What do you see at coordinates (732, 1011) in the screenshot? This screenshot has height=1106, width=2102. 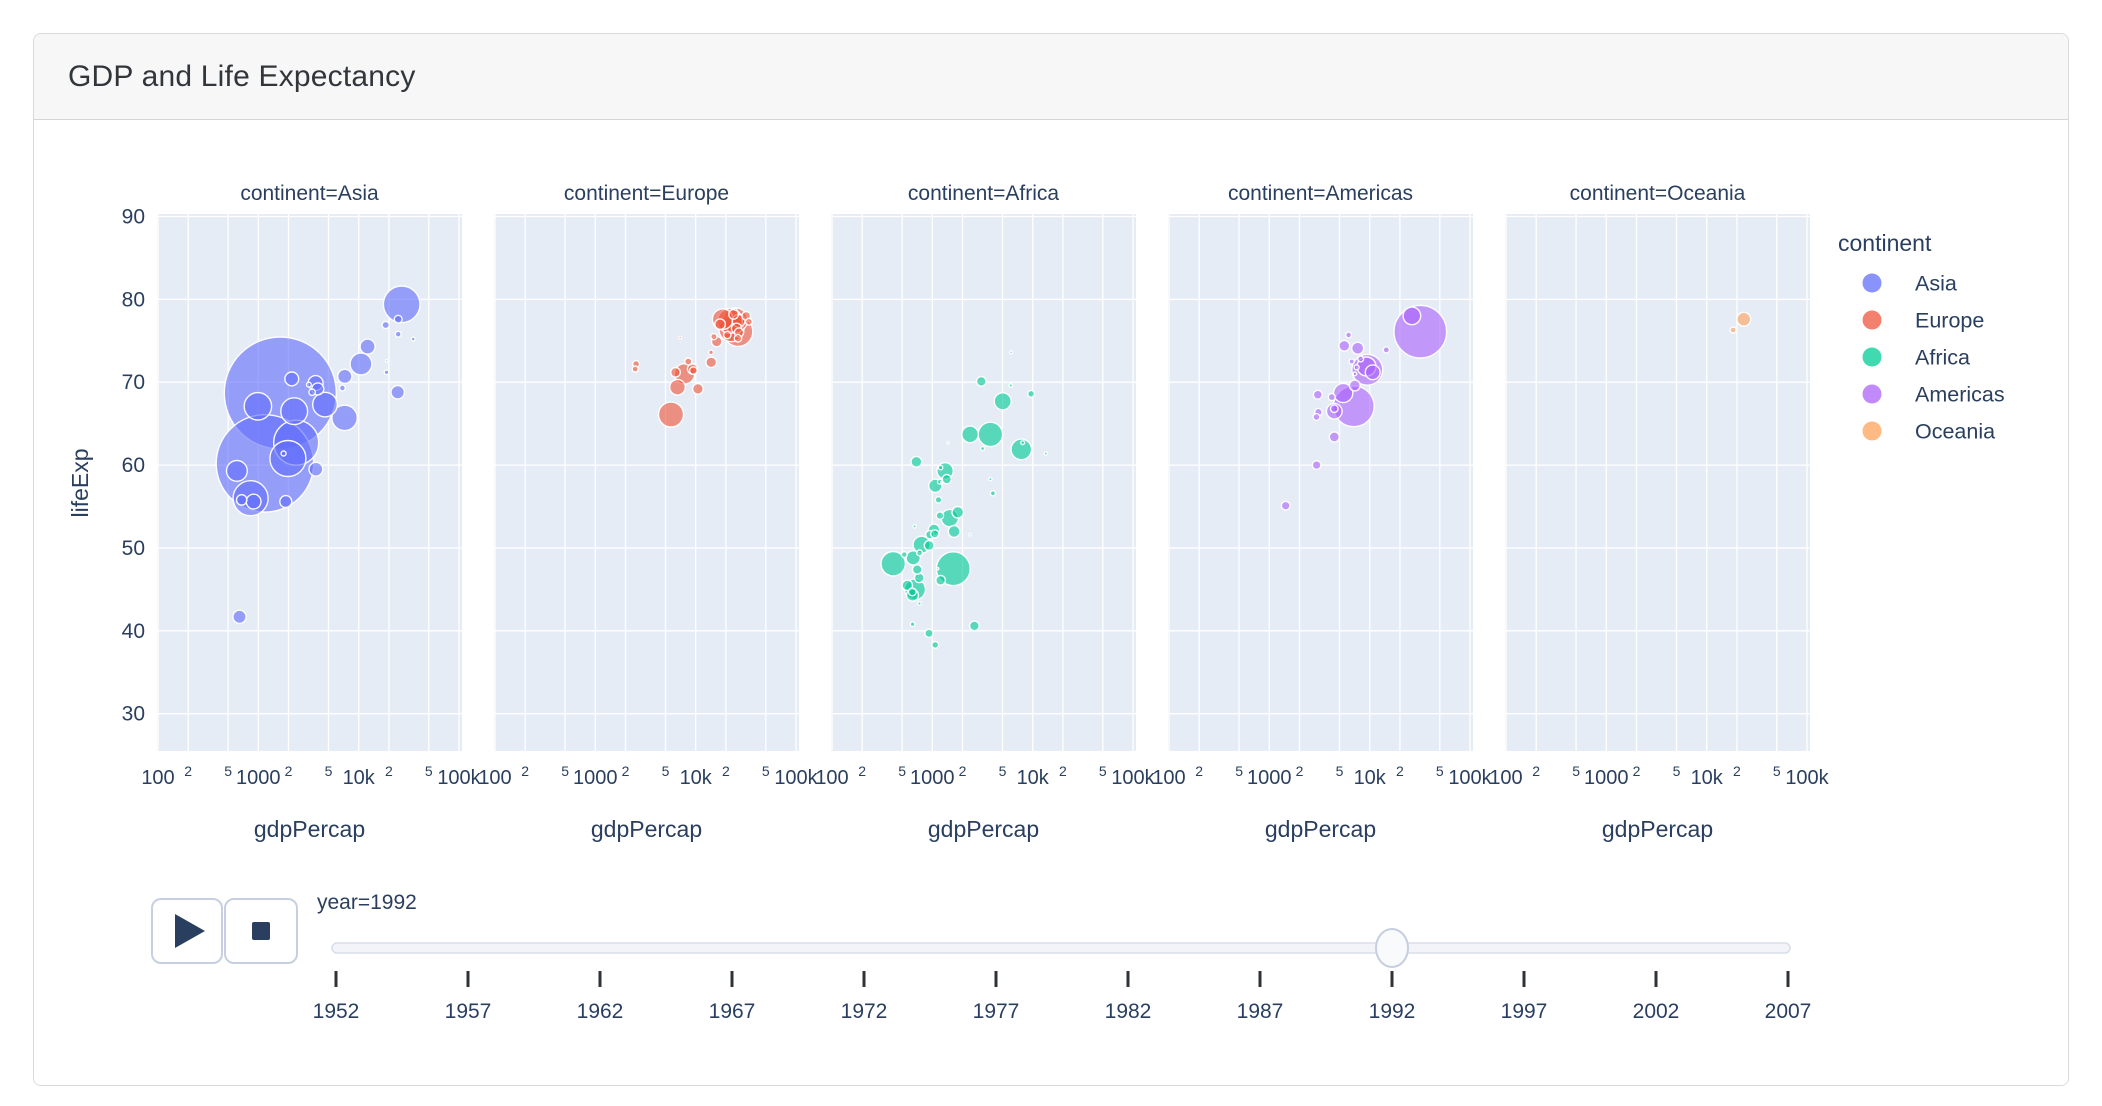 I see `slider-year-label: 1967` at bounding box center [732, 1011].